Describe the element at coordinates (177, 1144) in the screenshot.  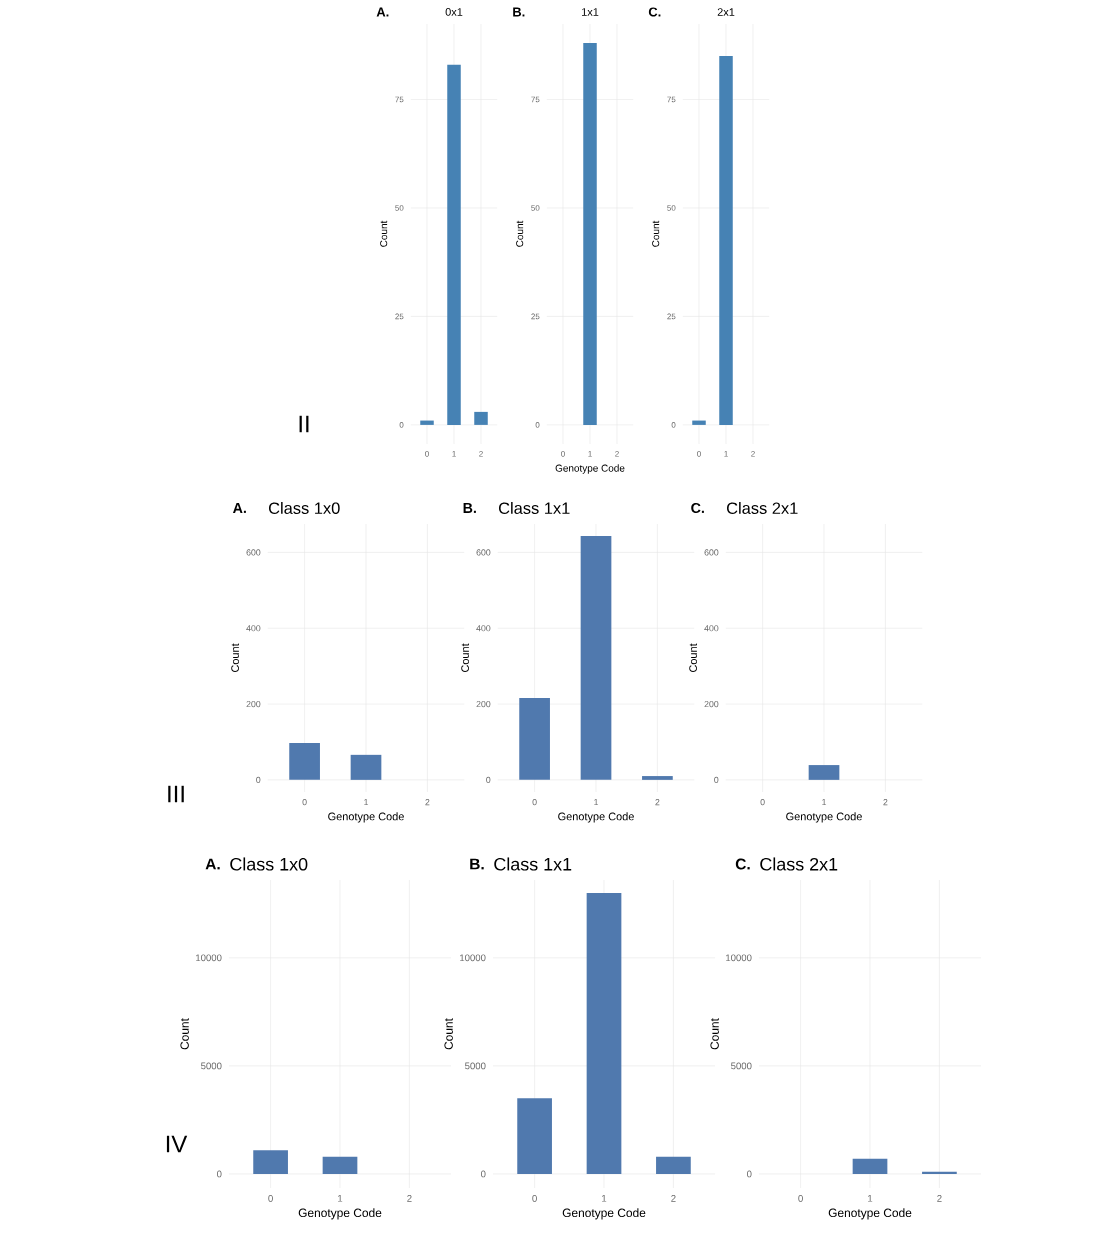
I see `text: IV` at that location.